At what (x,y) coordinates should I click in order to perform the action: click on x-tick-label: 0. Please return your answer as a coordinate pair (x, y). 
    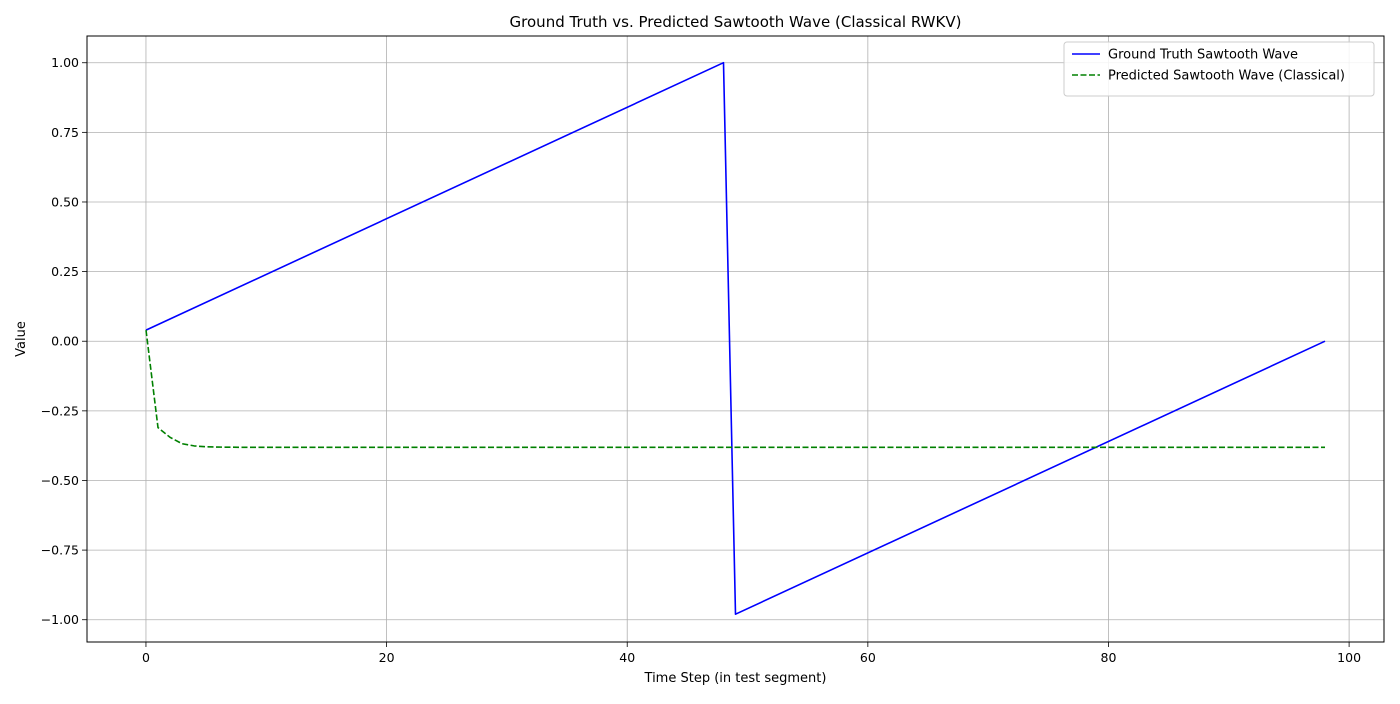
    Looking at the image, I should click on (146, 657).